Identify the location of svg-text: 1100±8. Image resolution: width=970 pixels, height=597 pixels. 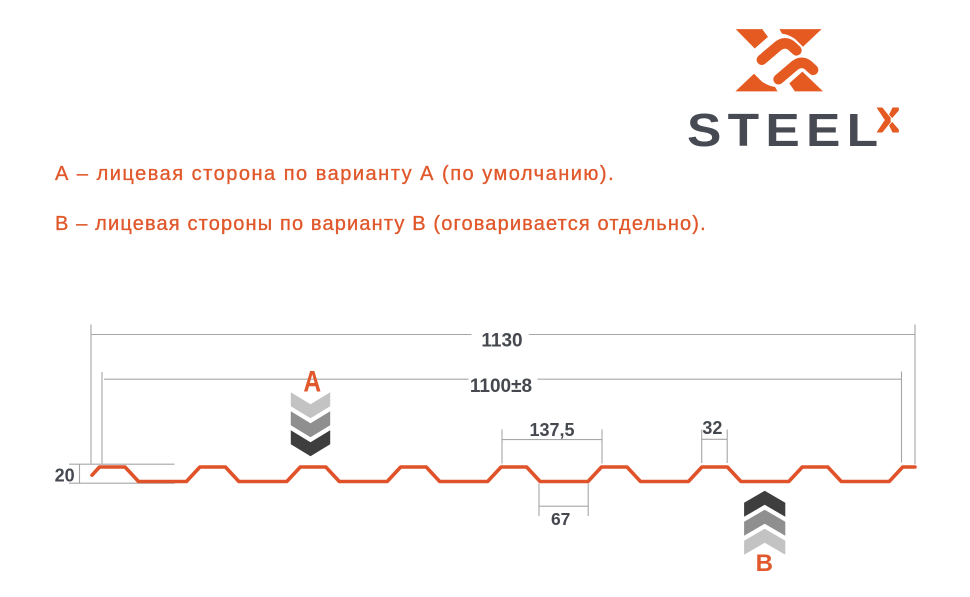
(501, 386).